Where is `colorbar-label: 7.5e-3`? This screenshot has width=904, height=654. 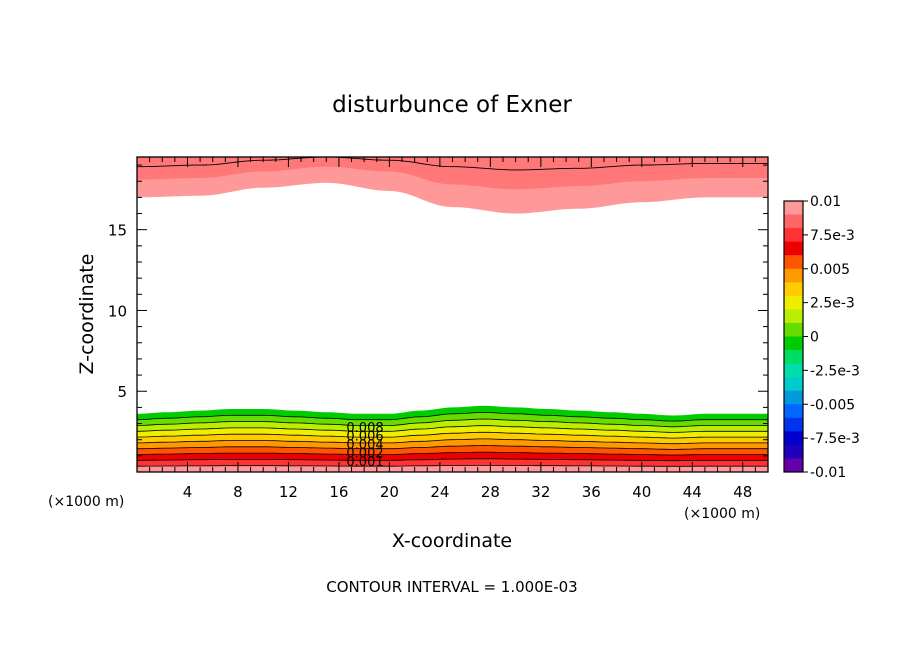 colorbar-label: 7.5e-3 is located at coordinates (832, 236).